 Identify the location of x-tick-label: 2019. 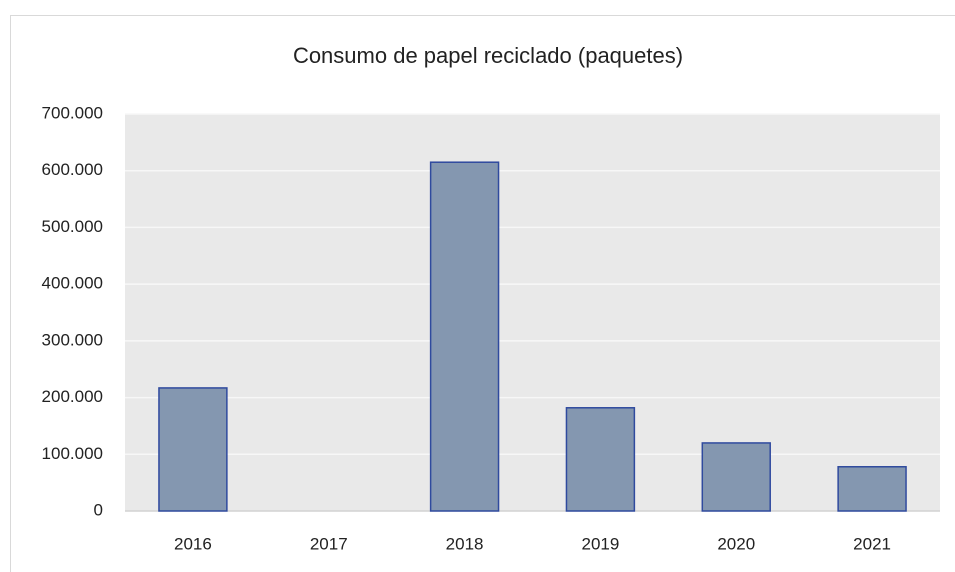
(601, 543).